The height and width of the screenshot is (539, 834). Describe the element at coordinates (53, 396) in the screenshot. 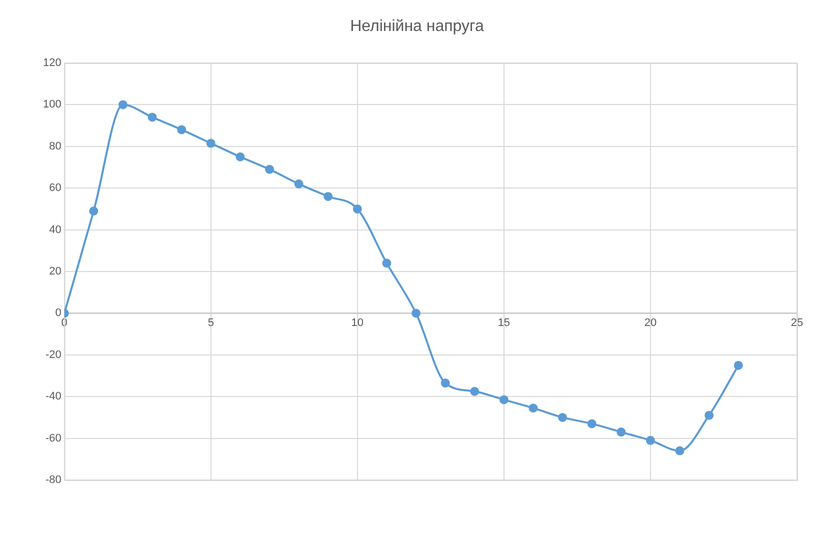

I see `y-tick-label: -40` at that location.